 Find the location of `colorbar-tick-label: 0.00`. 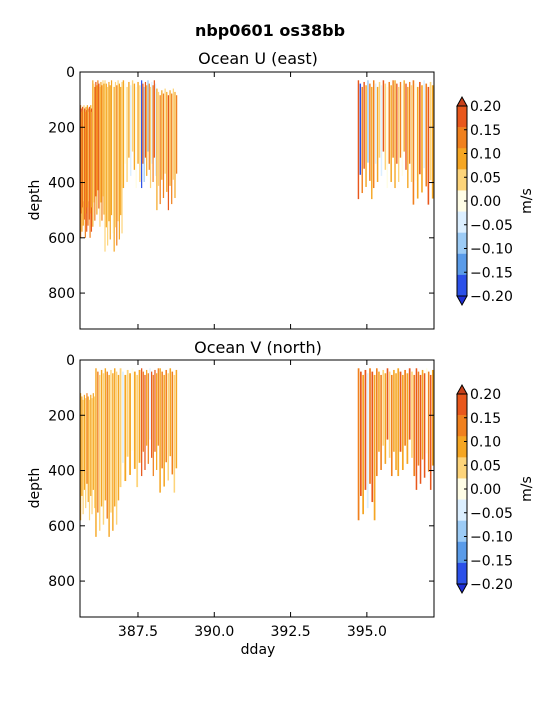

colorbar-tick-label: 0.00 is located at coordinates (485, 202).